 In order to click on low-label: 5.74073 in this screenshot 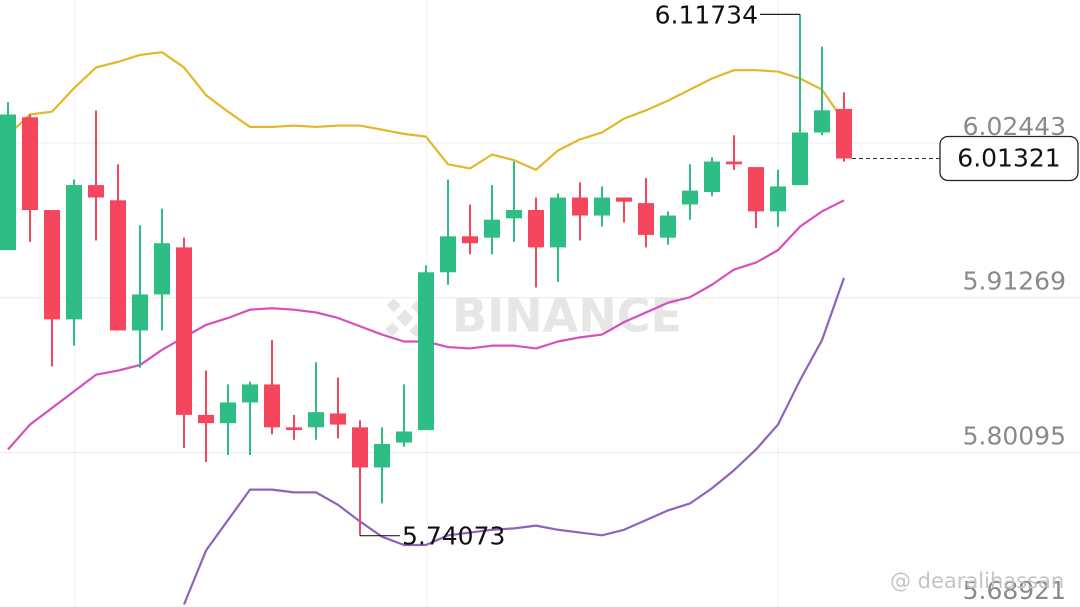, I will do `click(453, 536)`.